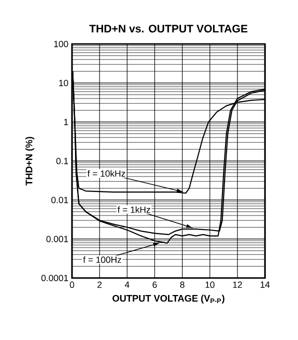 This screenshot has height=340, width=298. I want to click on x-tick-label: 4, so click(127, 285).